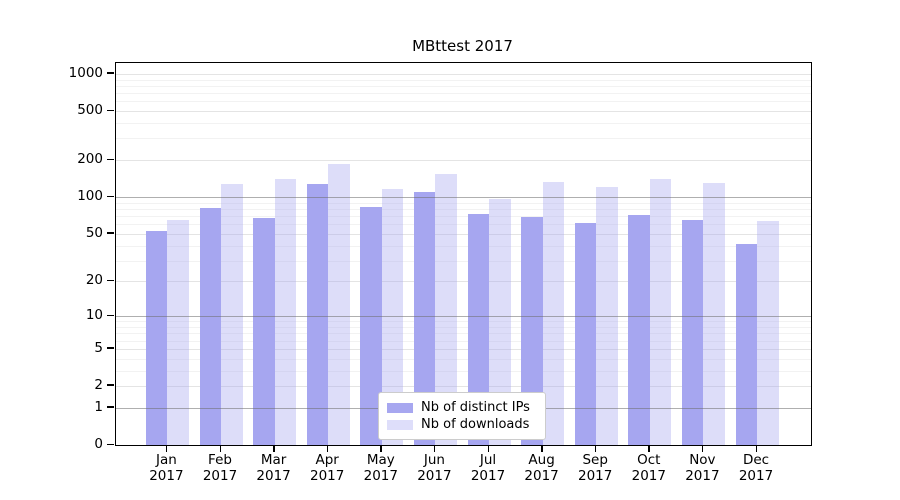 This screenshot has width=900, height=500. Describe the element at coordinates (98, 384) in the screenshot. I see `y-tick-label-2: 2` at that location.